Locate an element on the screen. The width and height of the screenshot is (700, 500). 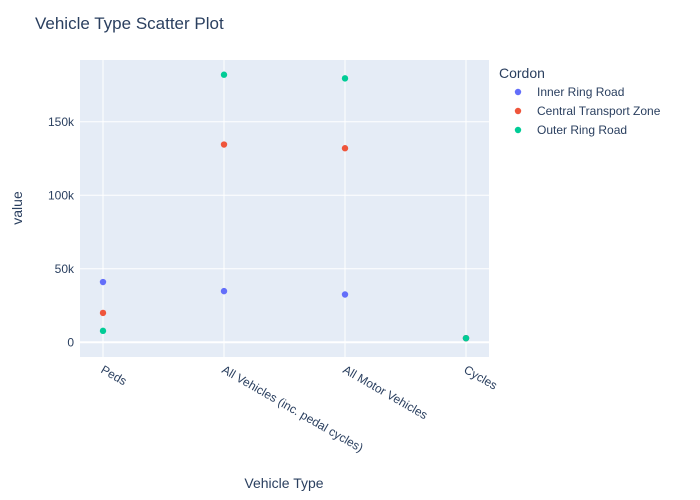
chart-title: Vehicle Type Scatter Plot is located at coordinates (129, 23).